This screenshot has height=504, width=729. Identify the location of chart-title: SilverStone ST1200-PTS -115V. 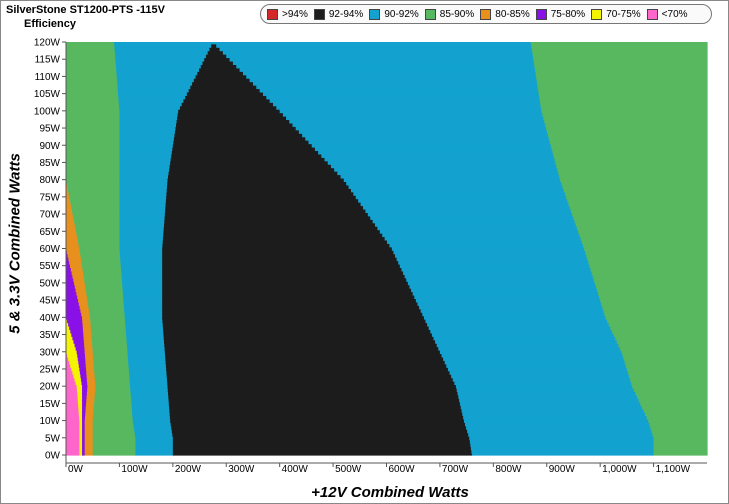
(85, 10).